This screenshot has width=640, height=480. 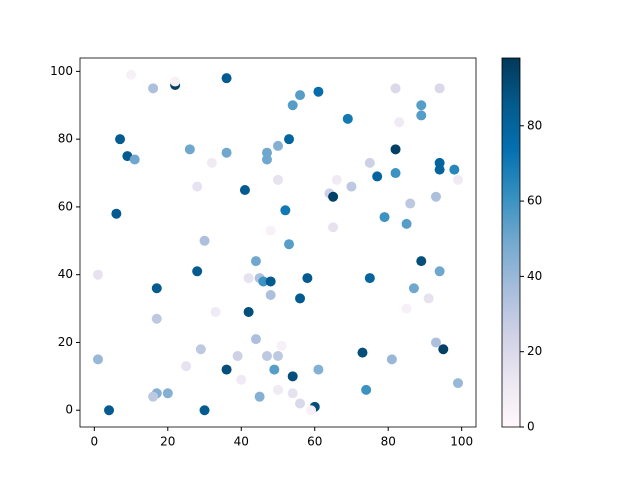 What do you see at coordinates (69, 410) in the screenshot?
I see `y-tick-label: 0` at bounding box center [69, 410].